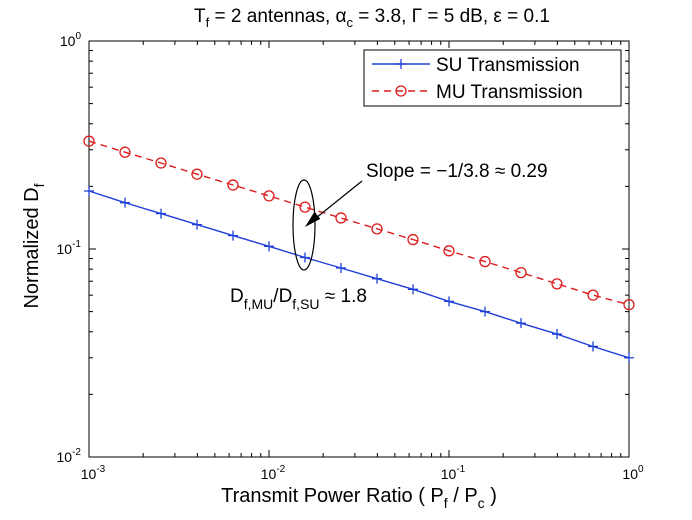 The image size is (692, 520). Describe the element at coordinates (93, 473) in the screenshot. I see `x-tick-label: 10⁻³` at that location.